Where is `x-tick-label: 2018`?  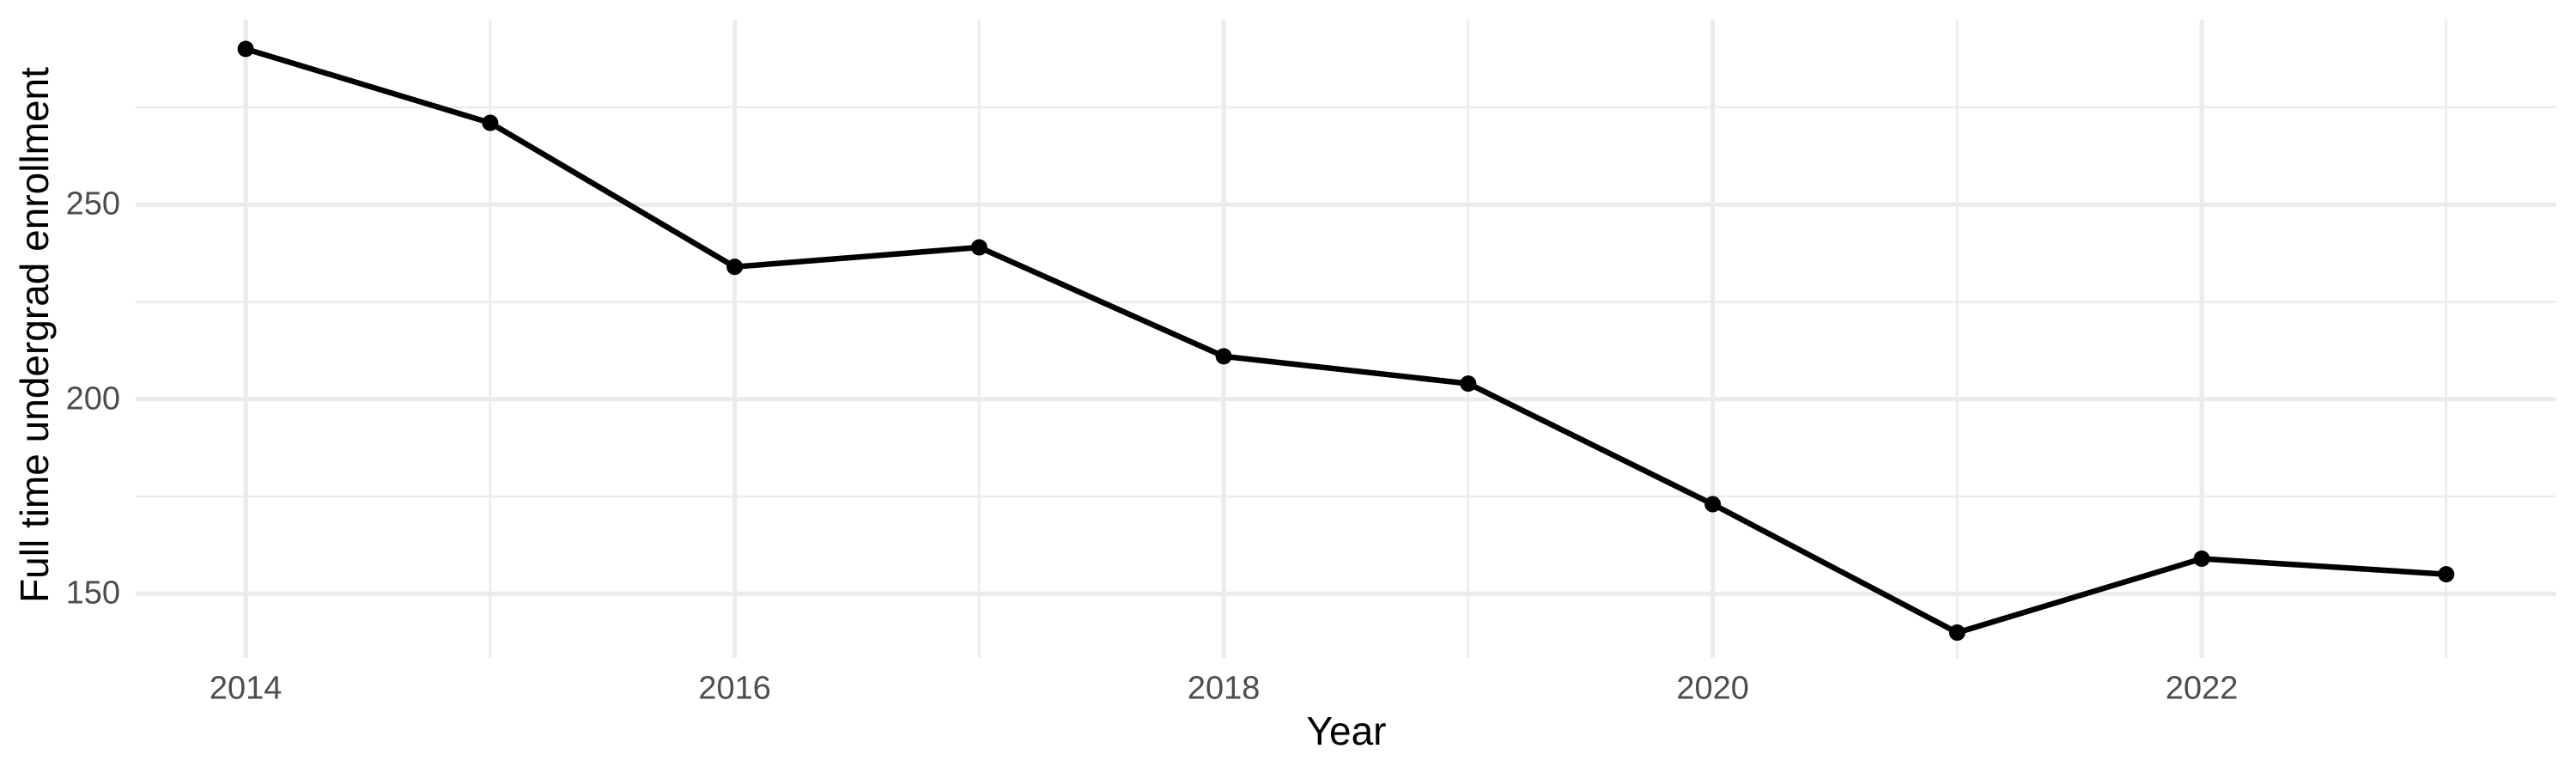 x-tick-label: 2018 is located at coordinates (1224, 688).